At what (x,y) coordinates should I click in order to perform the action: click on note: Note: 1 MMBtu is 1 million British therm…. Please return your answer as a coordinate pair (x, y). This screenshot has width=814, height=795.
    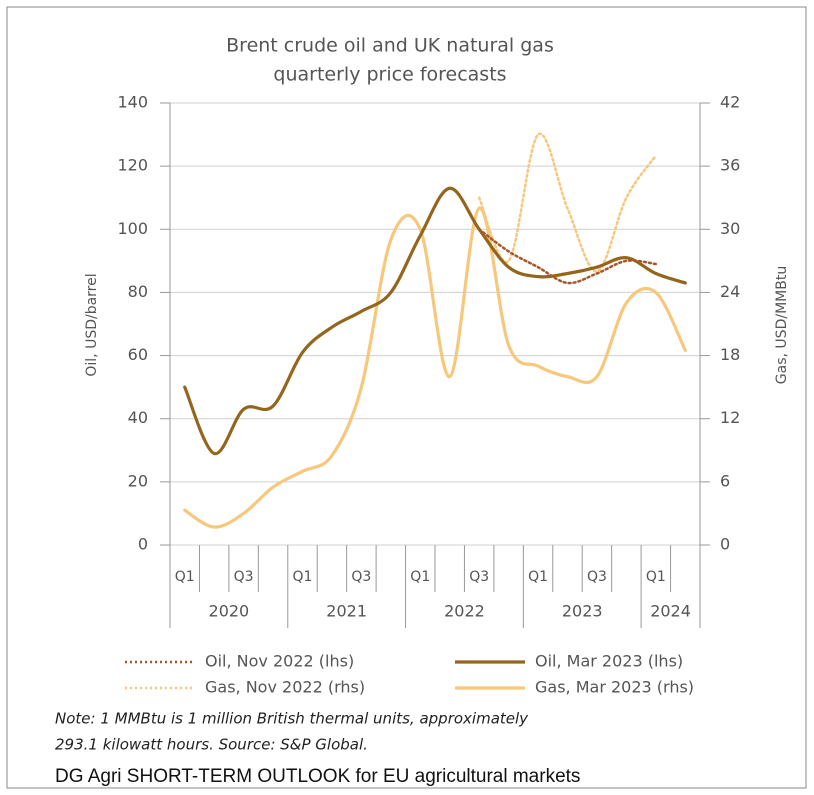
    Looking at the image, I should click on (292, 719).